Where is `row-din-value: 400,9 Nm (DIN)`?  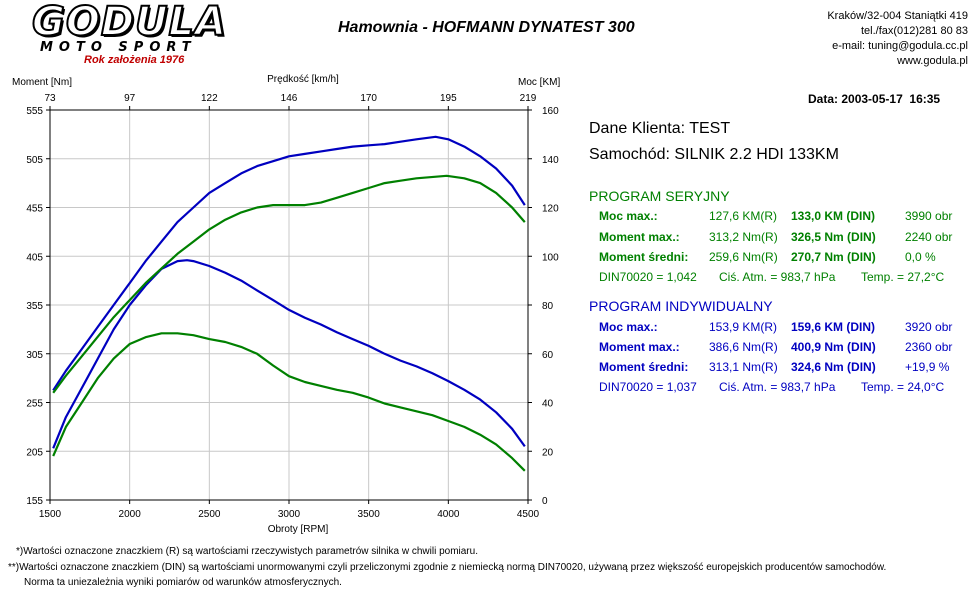 row-din-value: 400,9 Nm (DIN) is located at coordinates (833, 347).